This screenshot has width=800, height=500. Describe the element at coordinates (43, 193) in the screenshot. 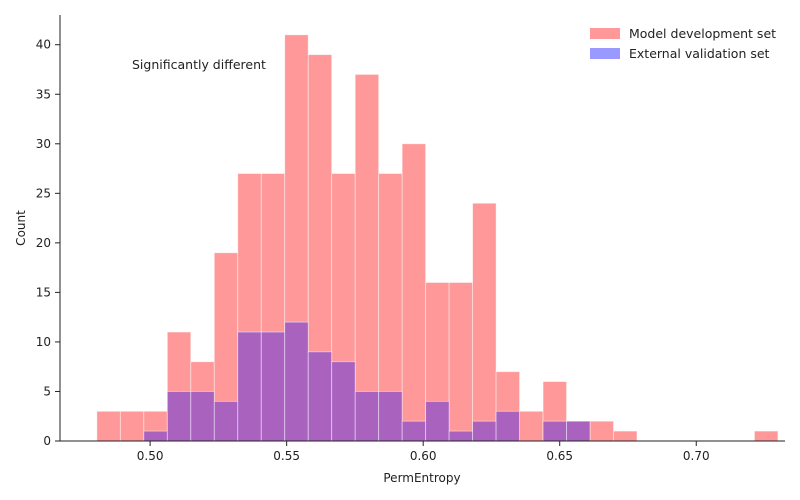

I see `y-tick-label: 25` at that location.